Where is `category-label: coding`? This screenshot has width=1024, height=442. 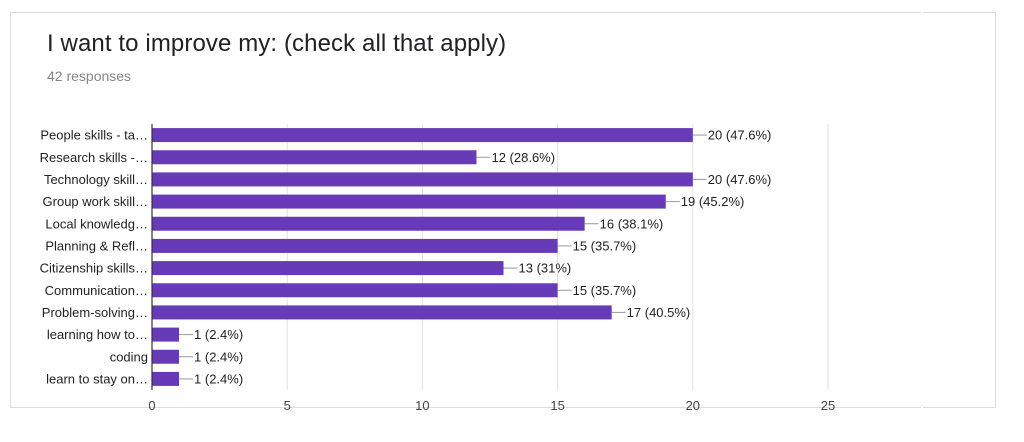
category-label: coding is located at coordinates (129, 356).